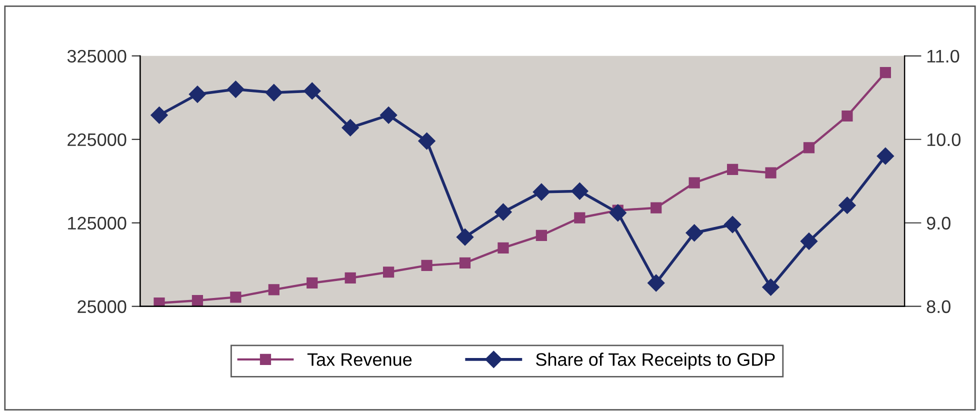  I want to click on y2-tick-label: 10.0, so click(944, 139).